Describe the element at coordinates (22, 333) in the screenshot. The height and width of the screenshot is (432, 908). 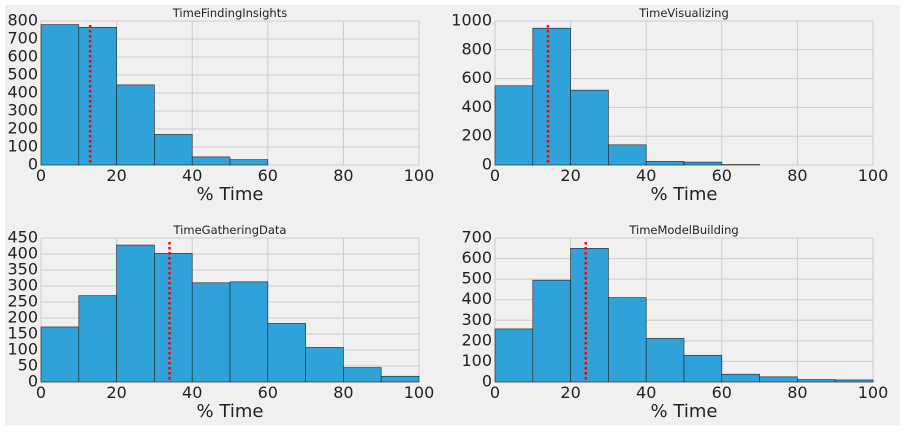
I see `y-tick-label: 150` at that location.